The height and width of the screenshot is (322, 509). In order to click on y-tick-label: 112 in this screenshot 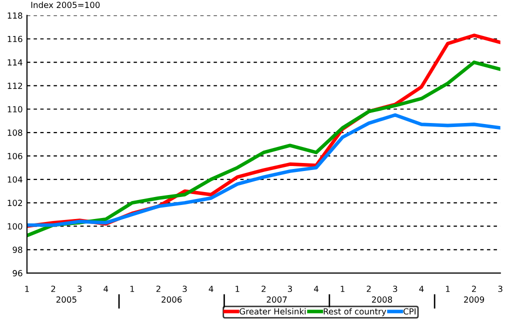, I will do `click(15, 85)`.